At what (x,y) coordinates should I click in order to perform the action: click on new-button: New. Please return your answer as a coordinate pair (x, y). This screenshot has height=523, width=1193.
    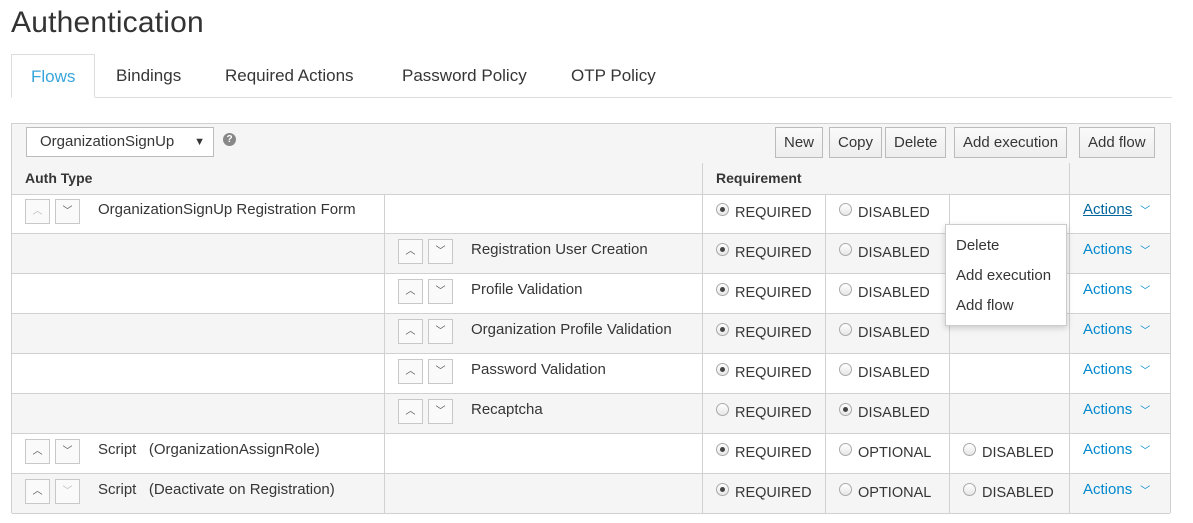
    Looking at the image, I should click on (799, 142).